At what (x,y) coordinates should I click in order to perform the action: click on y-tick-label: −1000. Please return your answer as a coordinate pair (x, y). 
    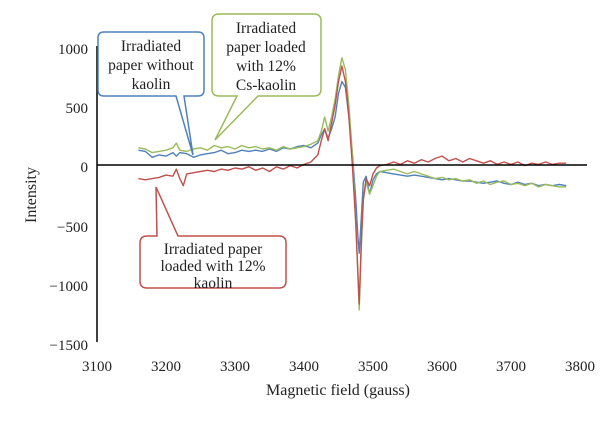
    Looking at the image, I should click on (69, 287).